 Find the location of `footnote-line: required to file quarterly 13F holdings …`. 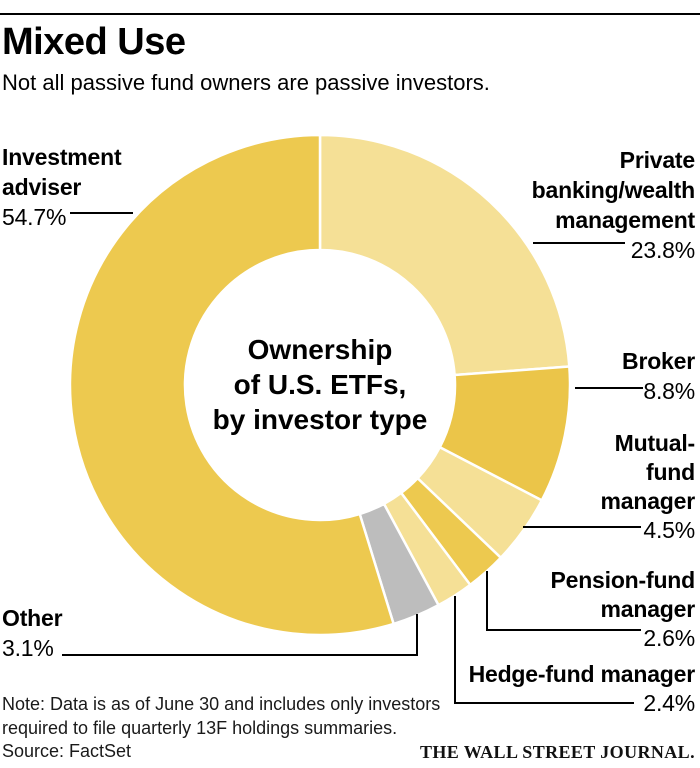

footnote-line: required to file quarterly 13F holdings … is located at coordinates (200, 728).